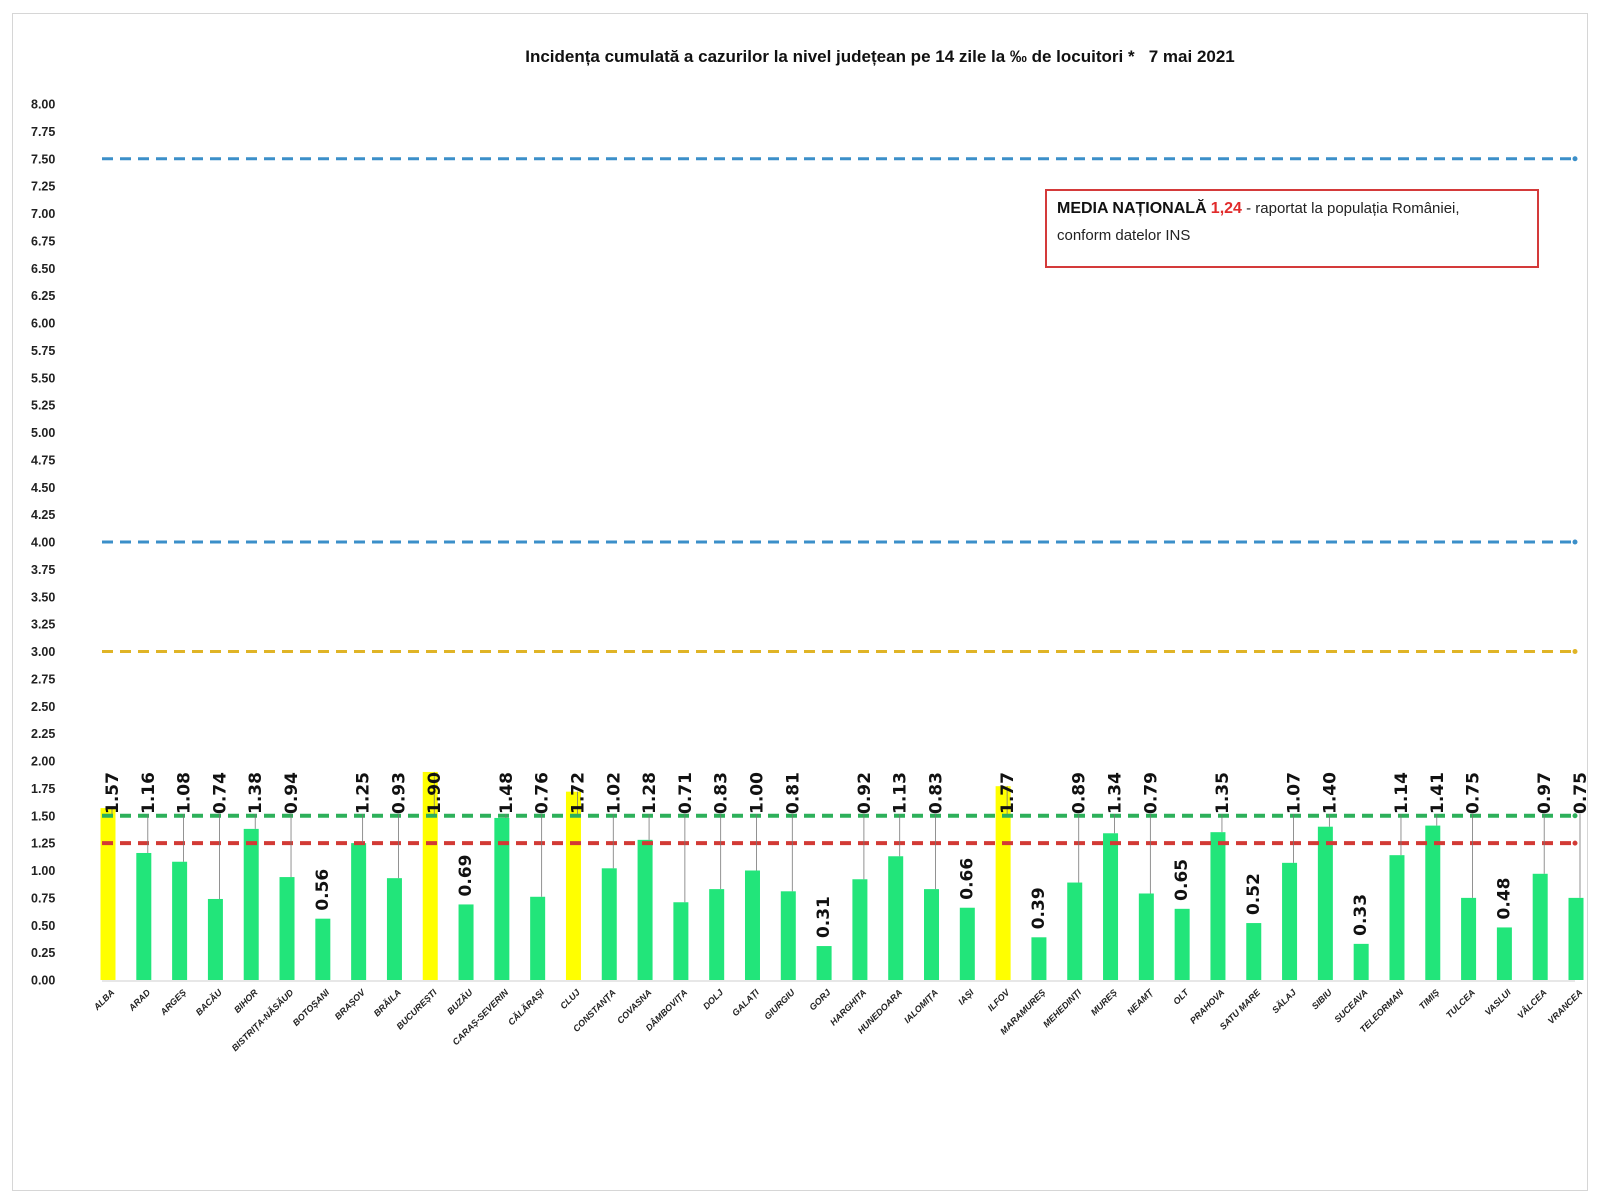 The height and width of the screenshot is (1200, 1600). I want to click on data-label: 0.76, so click(543, 793).